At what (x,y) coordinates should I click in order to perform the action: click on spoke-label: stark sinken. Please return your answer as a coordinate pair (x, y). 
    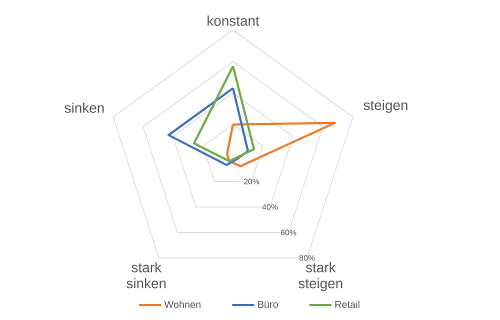
    Looking at the image, I should click on (146, 275).